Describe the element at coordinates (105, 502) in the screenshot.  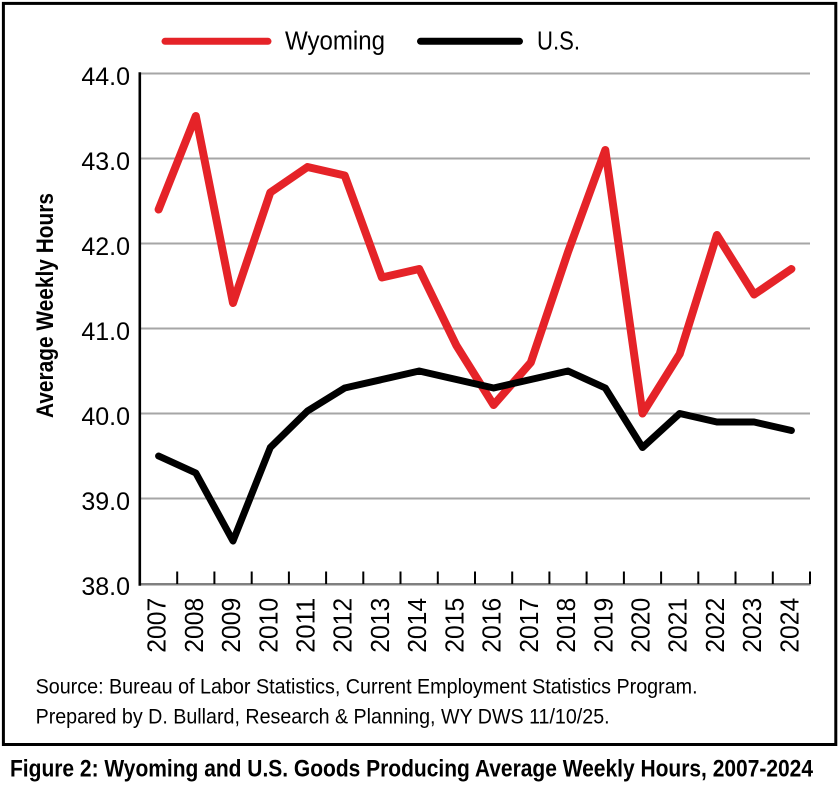
I see `svg-text: 39.0` at that location.